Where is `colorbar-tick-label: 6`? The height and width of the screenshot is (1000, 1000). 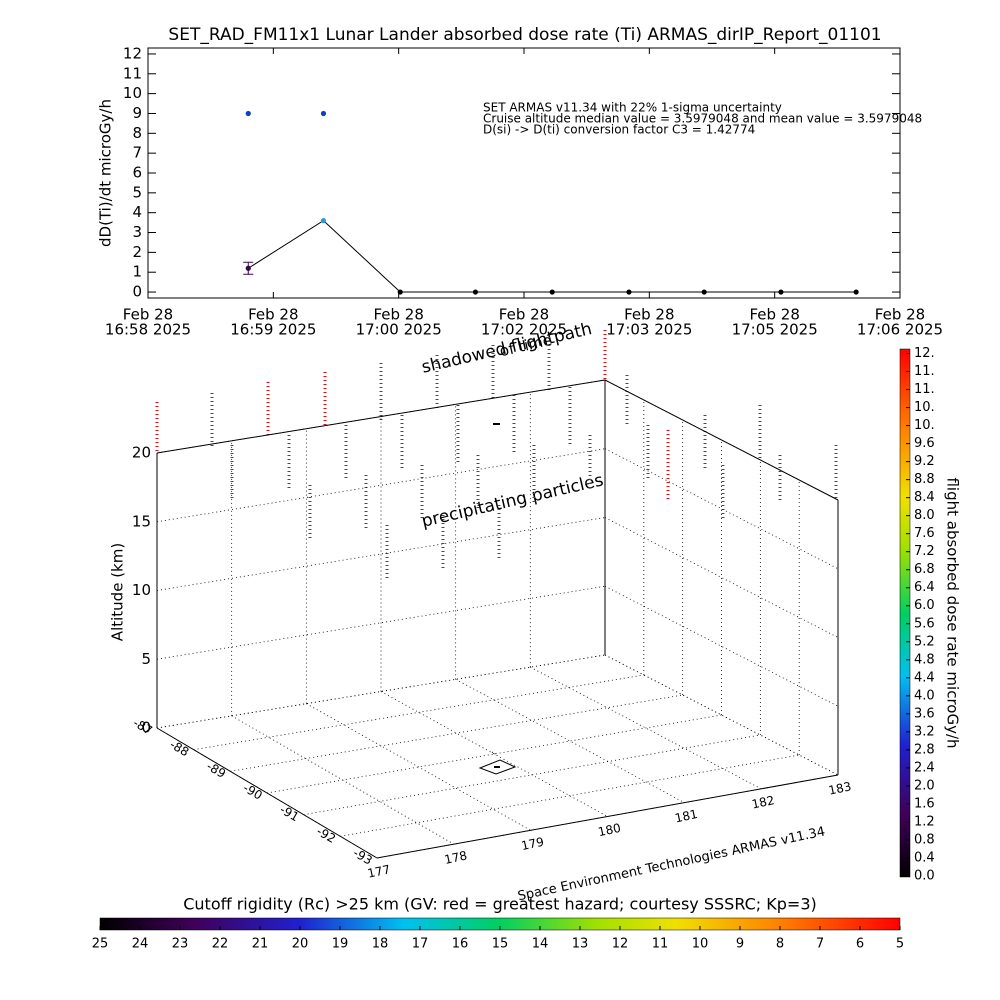
colorbar-tick-label: 6 is located at coordinates (860, 944).